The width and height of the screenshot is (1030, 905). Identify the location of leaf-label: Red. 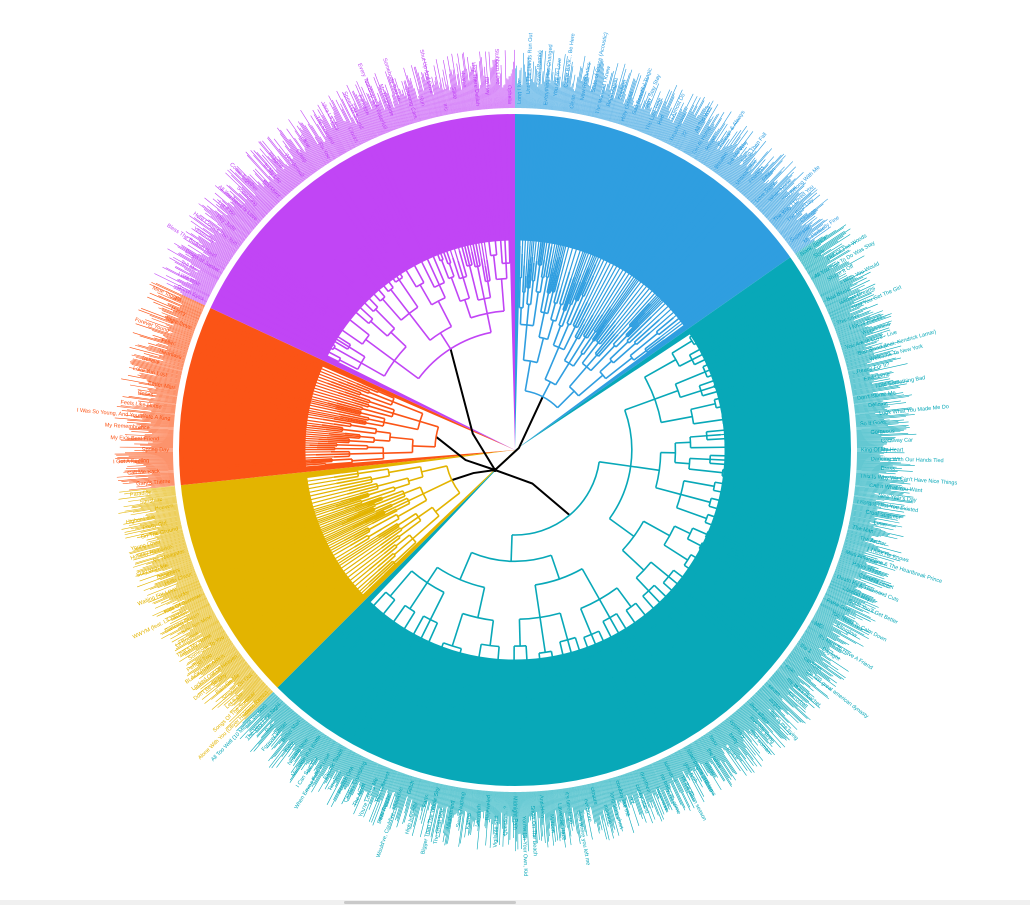
(662, 120).